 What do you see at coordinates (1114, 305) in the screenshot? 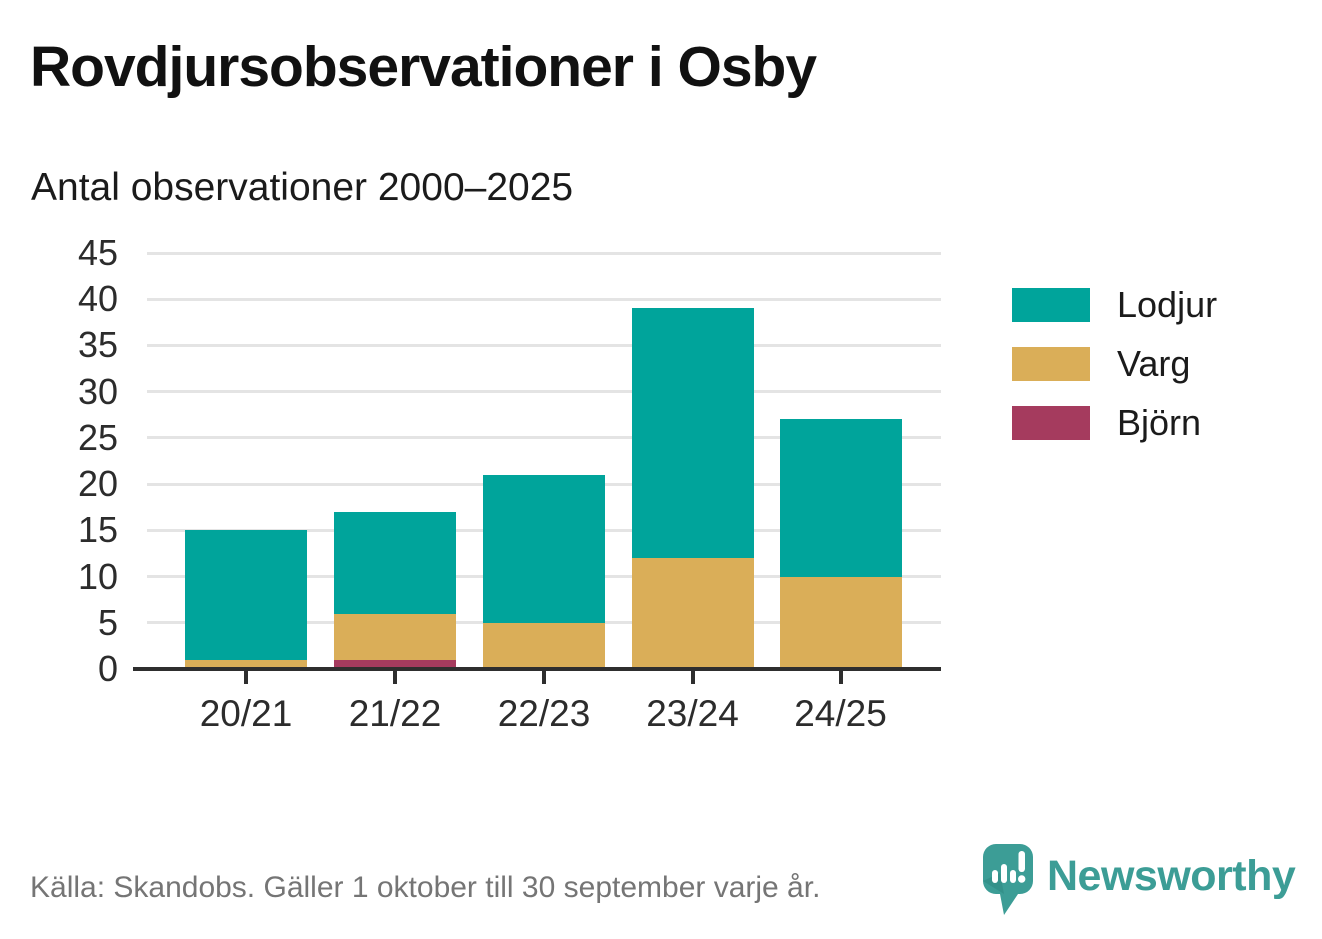
I see `legend-item-lodjur: Lodjur` at bounding box center [1114, 305].